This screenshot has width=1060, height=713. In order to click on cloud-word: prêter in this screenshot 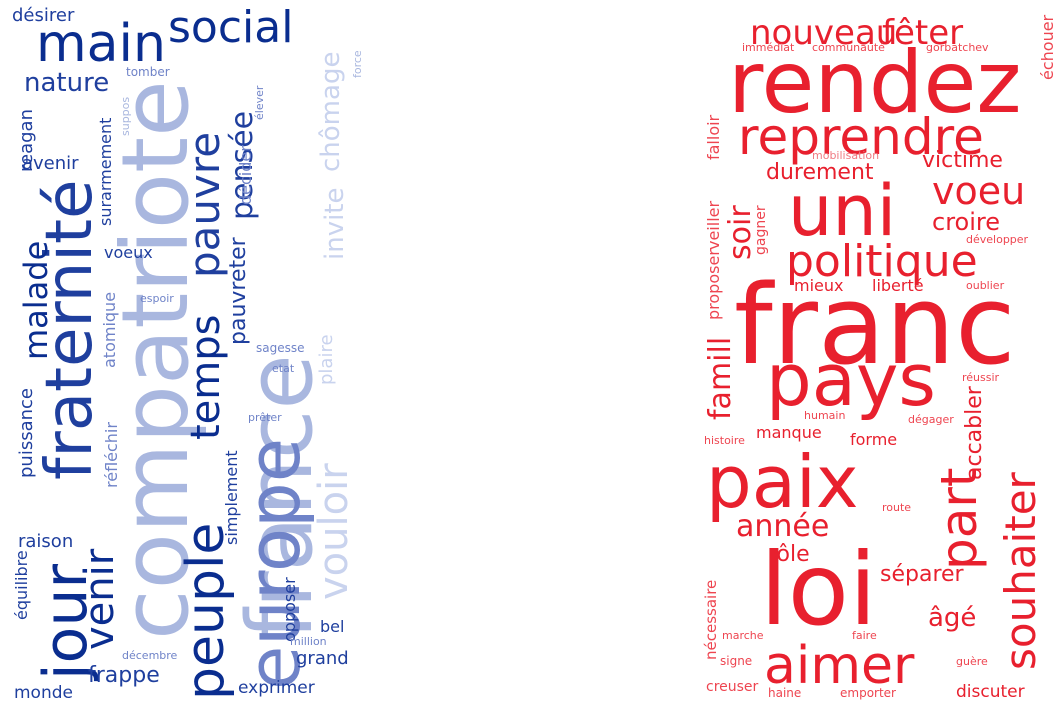, I will do `click(265, 417)`.